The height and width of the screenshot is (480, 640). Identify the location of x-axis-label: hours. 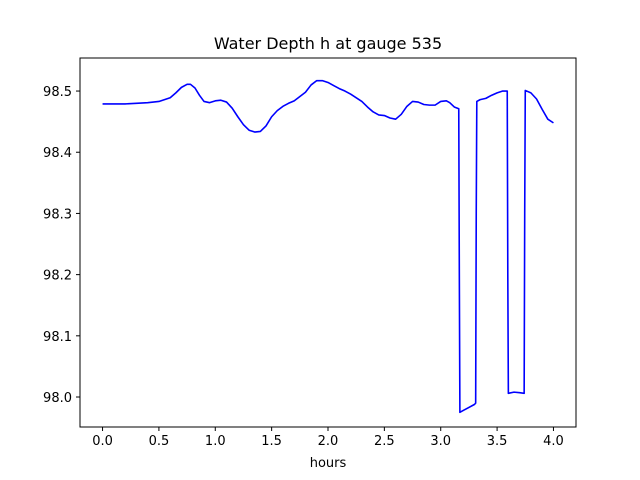
(328, 463).